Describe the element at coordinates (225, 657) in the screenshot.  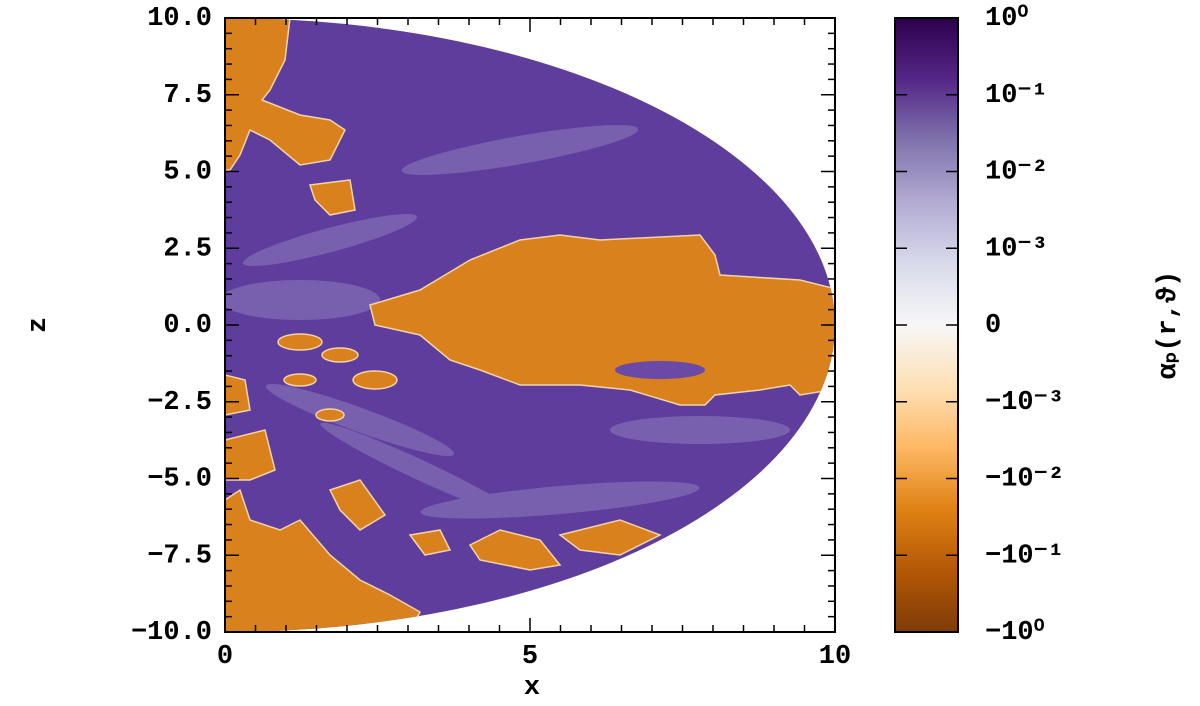
I see `x-tick-label: 0` at that location.